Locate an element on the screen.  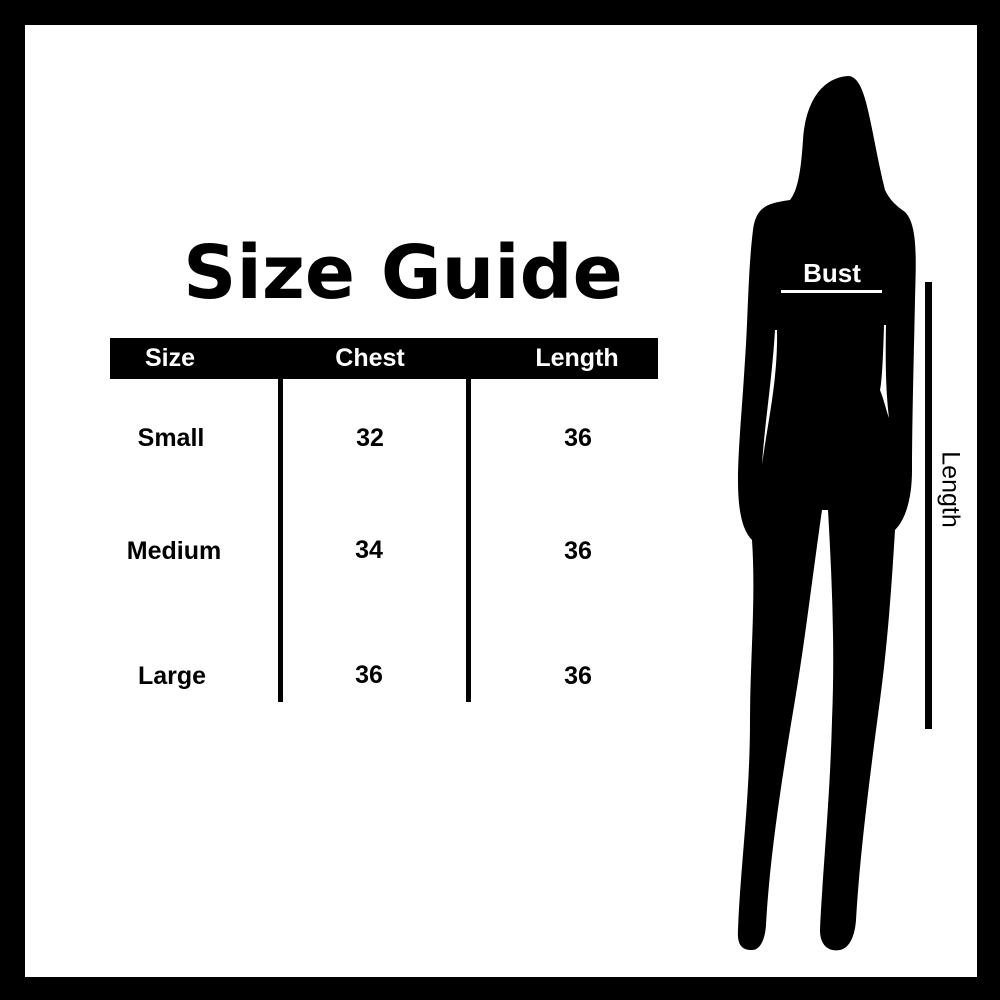
chest-cell: 36 is located at coordinates (369, 675).